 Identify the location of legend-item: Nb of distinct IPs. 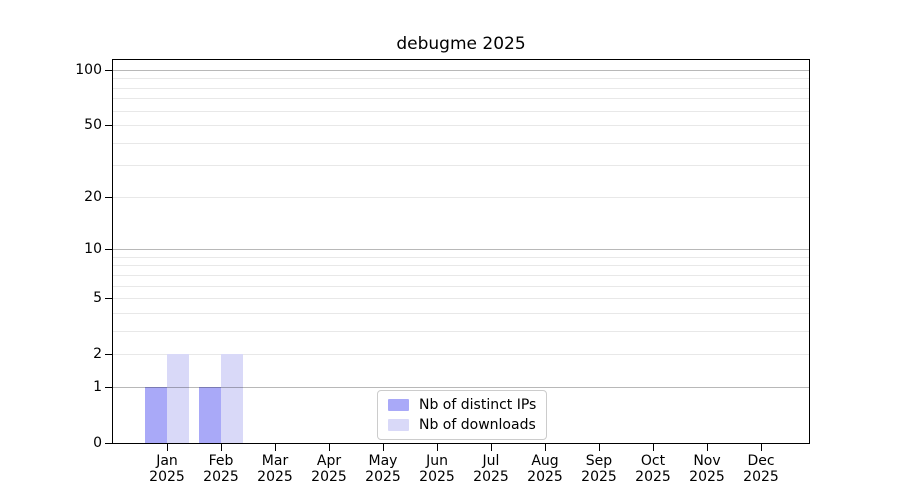
(462, 405).